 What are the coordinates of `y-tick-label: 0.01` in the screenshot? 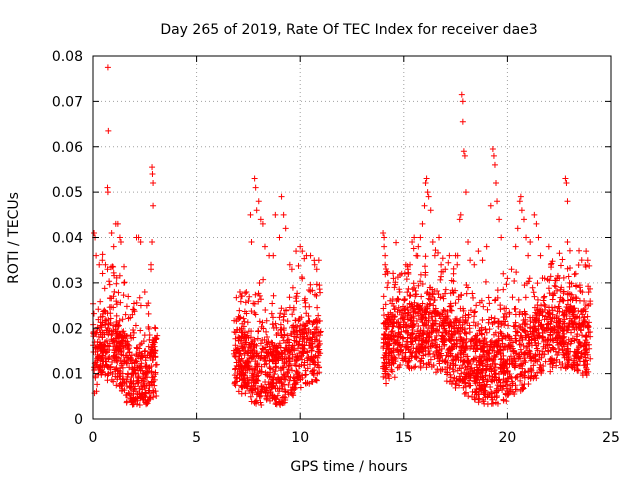 It's located at (67, 375).